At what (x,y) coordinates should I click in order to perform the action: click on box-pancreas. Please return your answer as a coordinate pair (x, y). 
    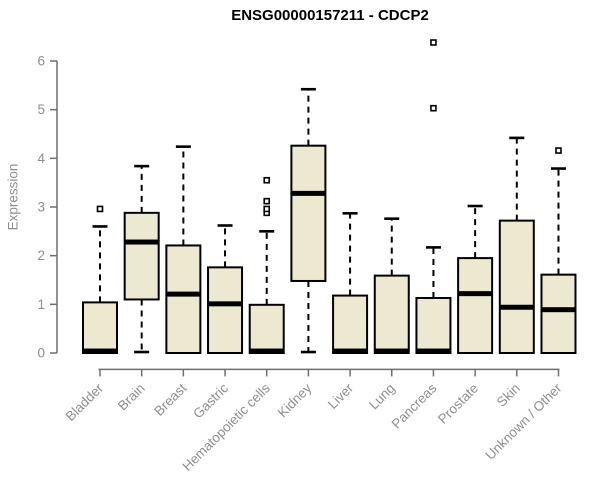
    Looking at the image, I should click on (433, 325).